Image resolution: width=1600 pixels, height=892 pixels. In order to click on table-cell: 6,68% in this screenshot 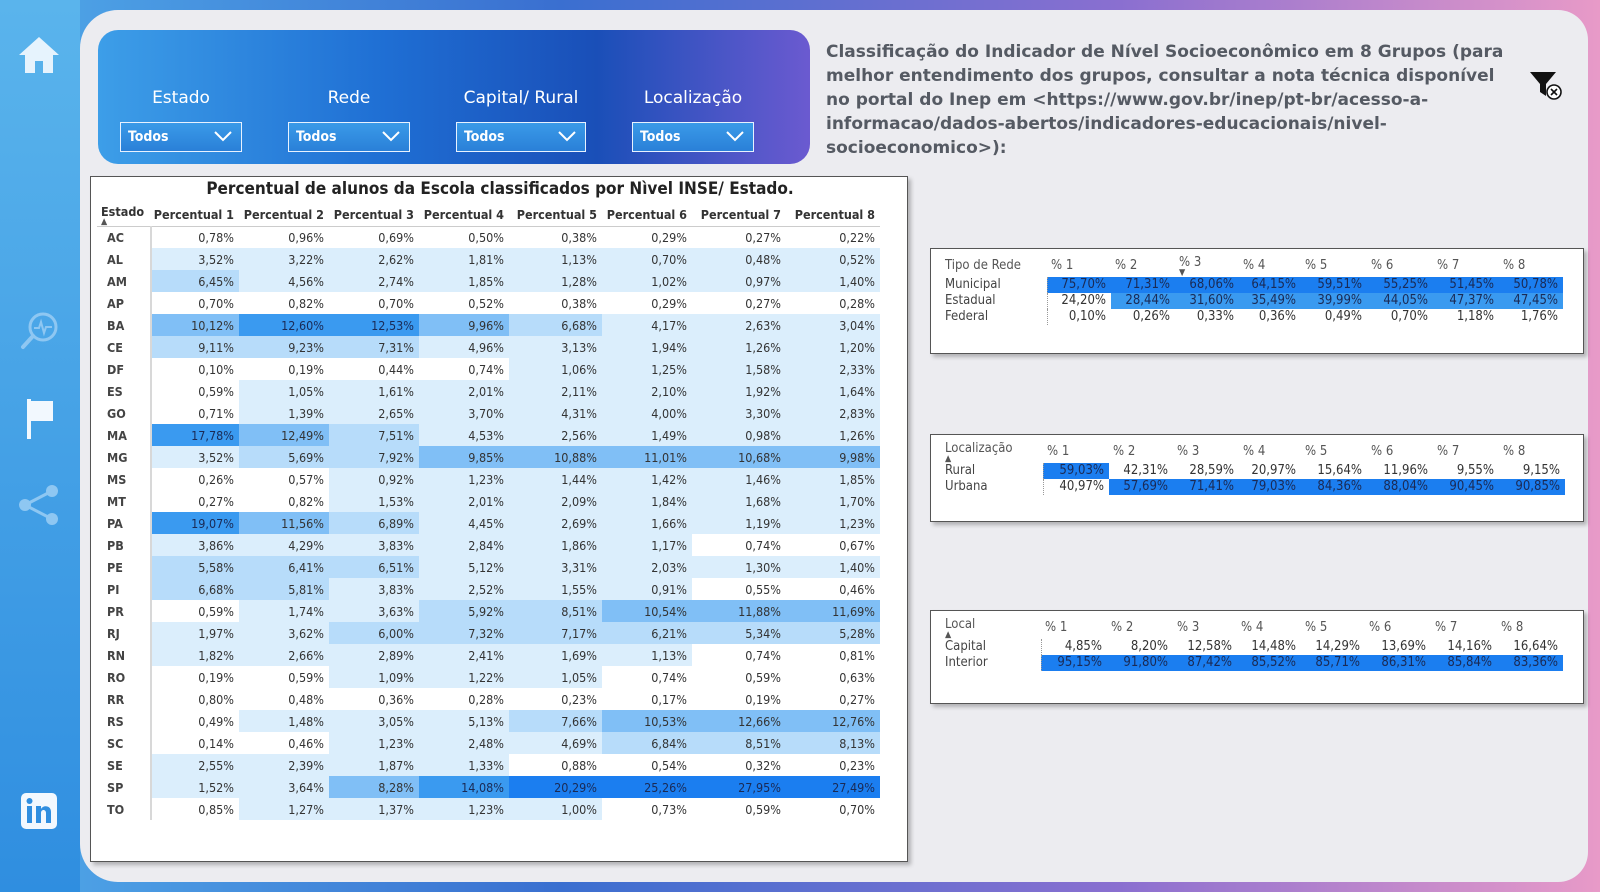, I will do `click(195, 589)`.